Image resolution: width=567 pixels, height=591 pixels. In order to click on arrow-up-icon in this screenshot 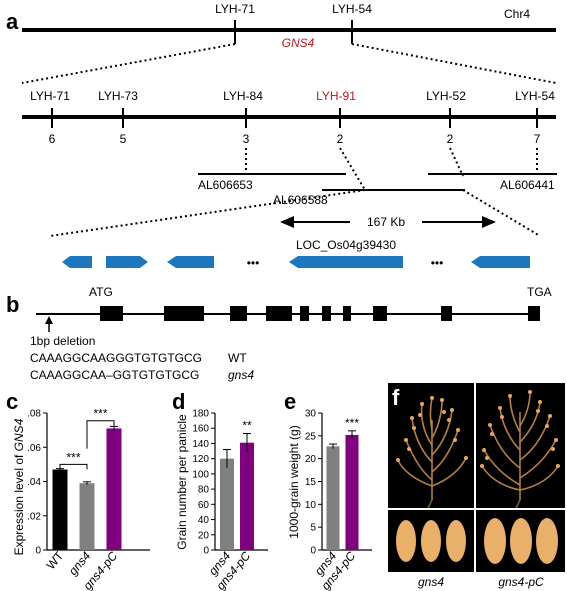, I will do `click(49, 320)`.